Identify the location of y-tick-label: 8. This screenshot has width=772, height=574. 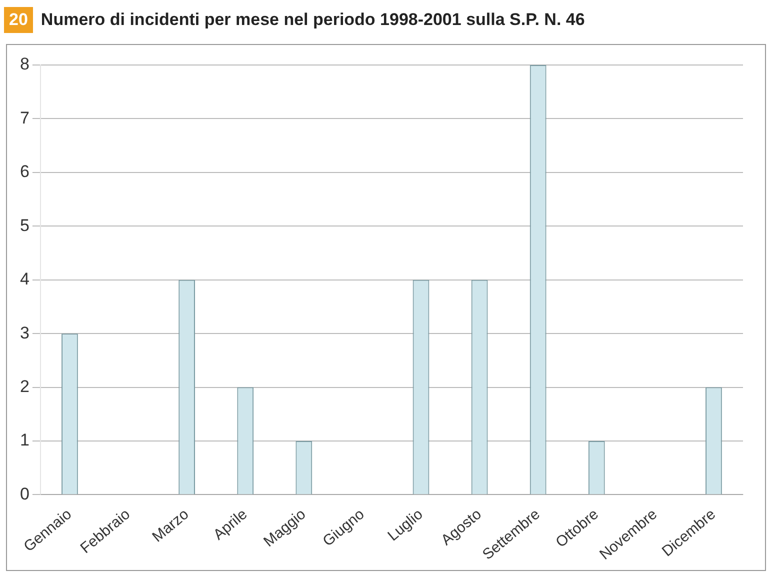
(25, 64).